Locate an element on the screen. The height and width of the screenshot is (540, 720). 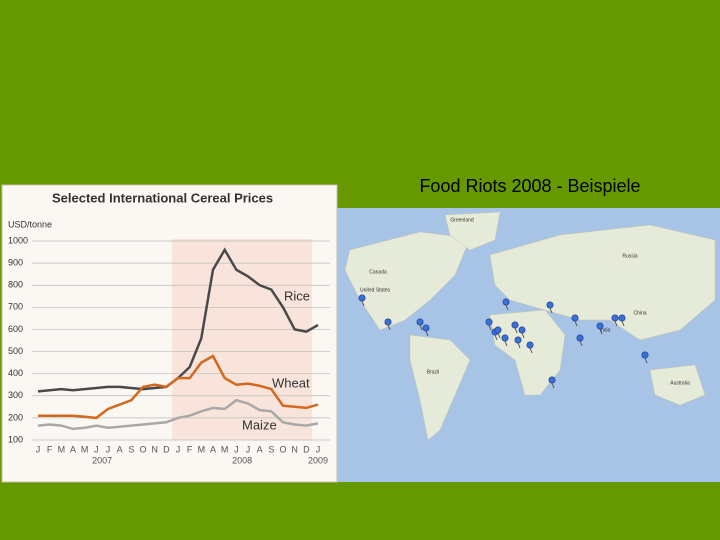
chart-title: Selected International Cereal Prices is located at coordinates (162, 197).